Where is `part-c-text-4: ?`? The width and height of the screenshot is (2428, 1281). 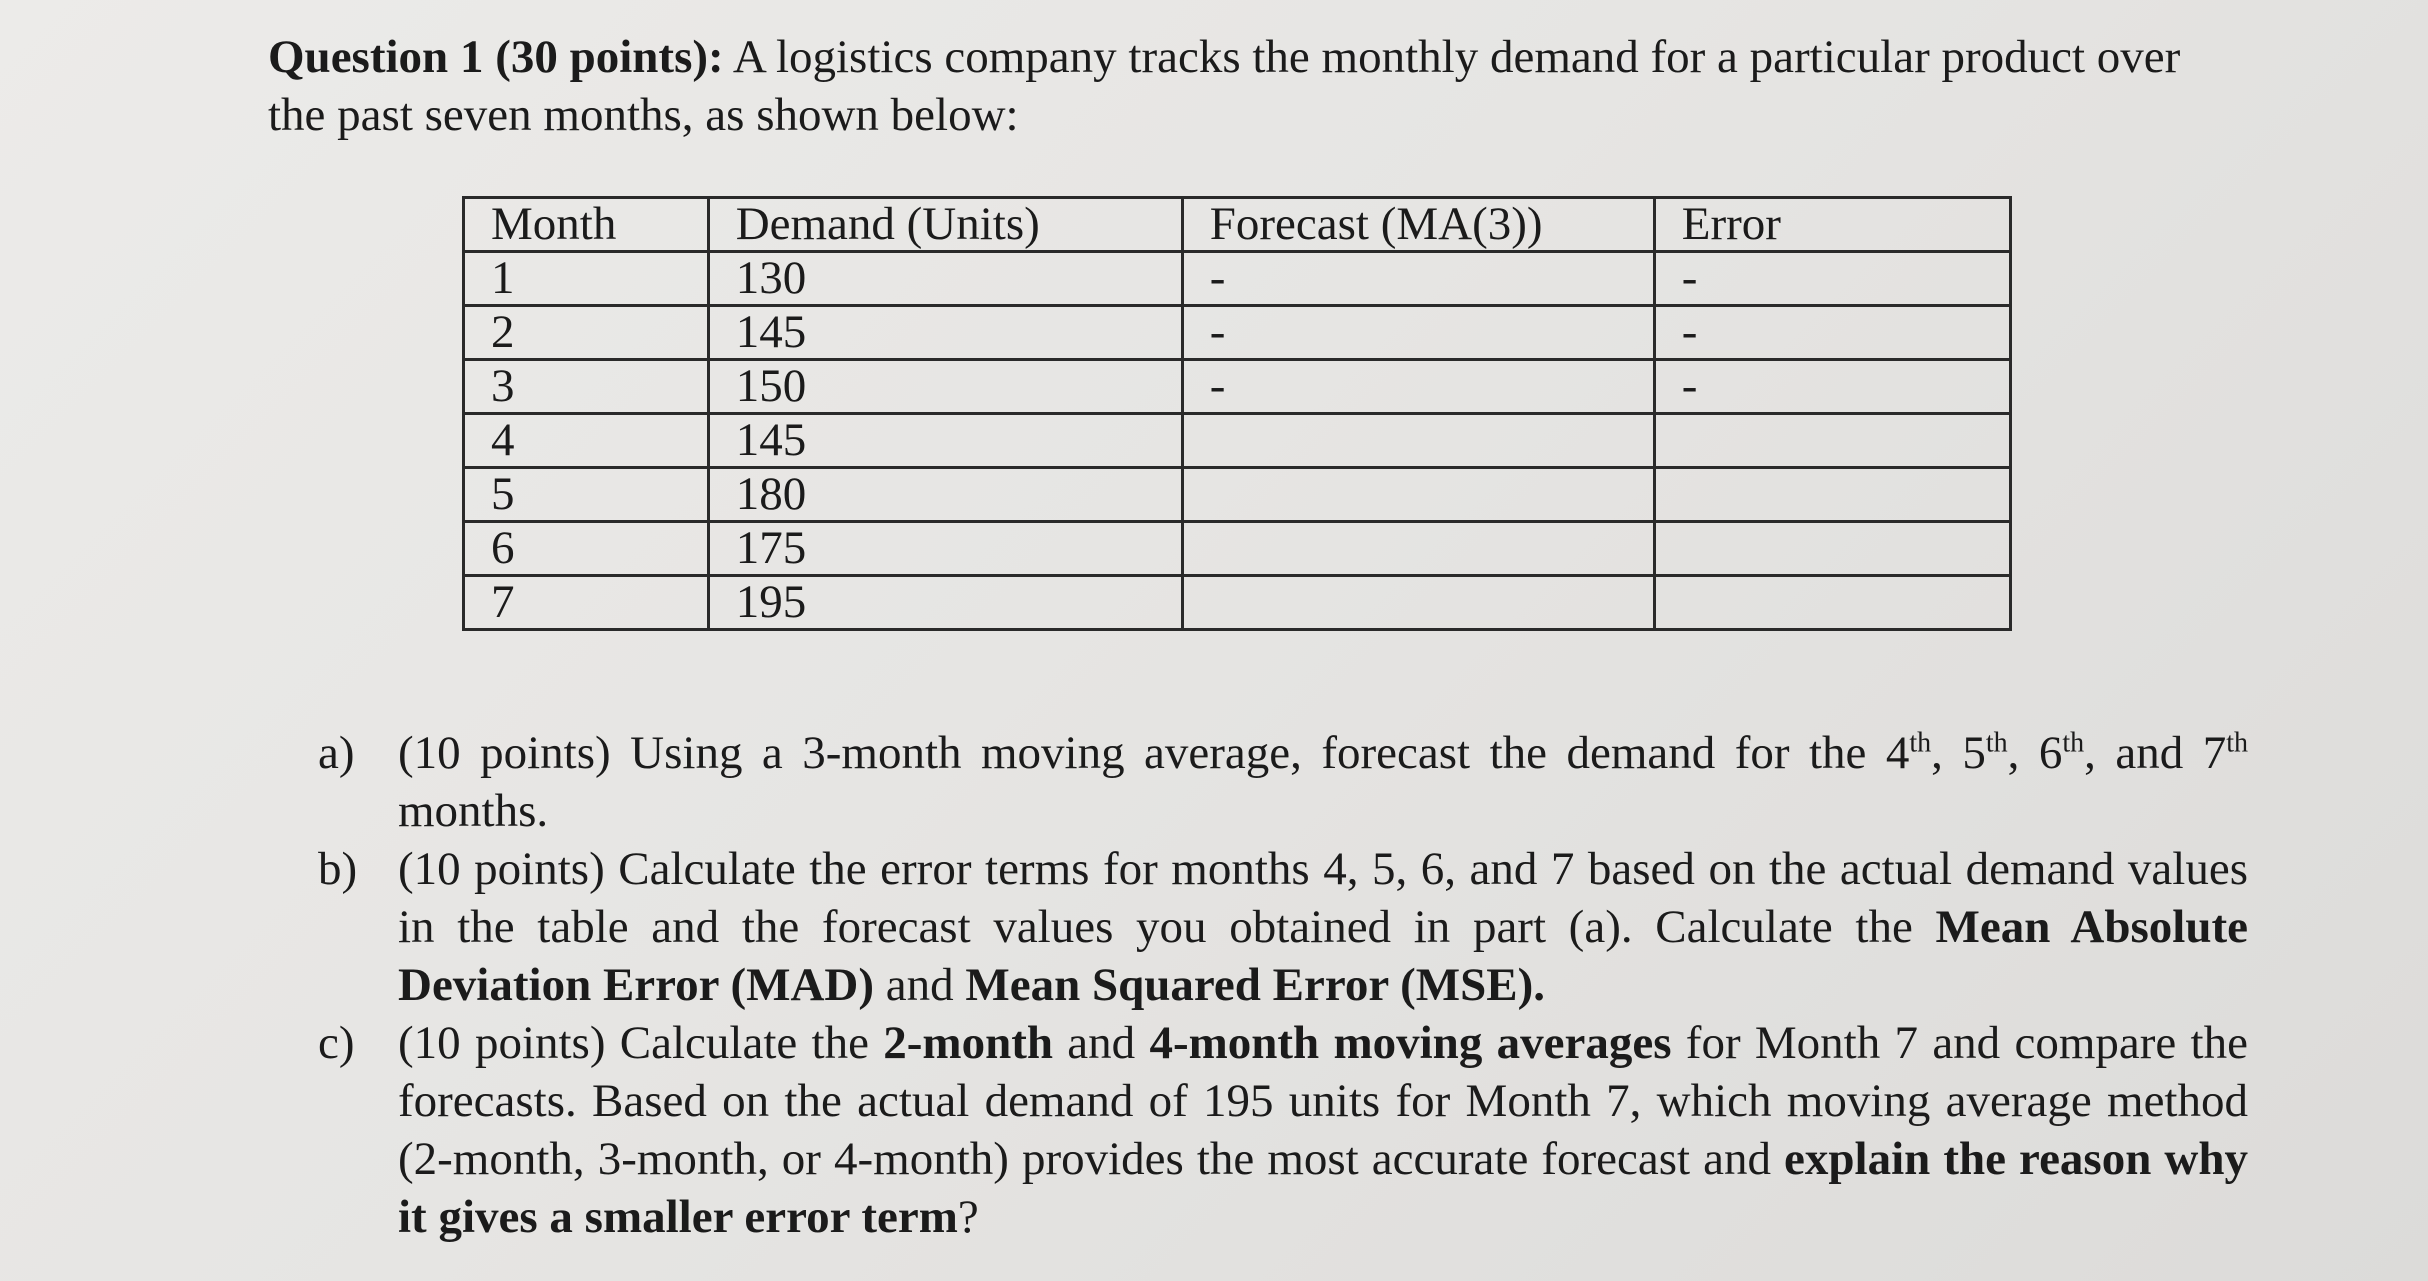 part-c-text-4: ? is located at coordinates (968, 1217).